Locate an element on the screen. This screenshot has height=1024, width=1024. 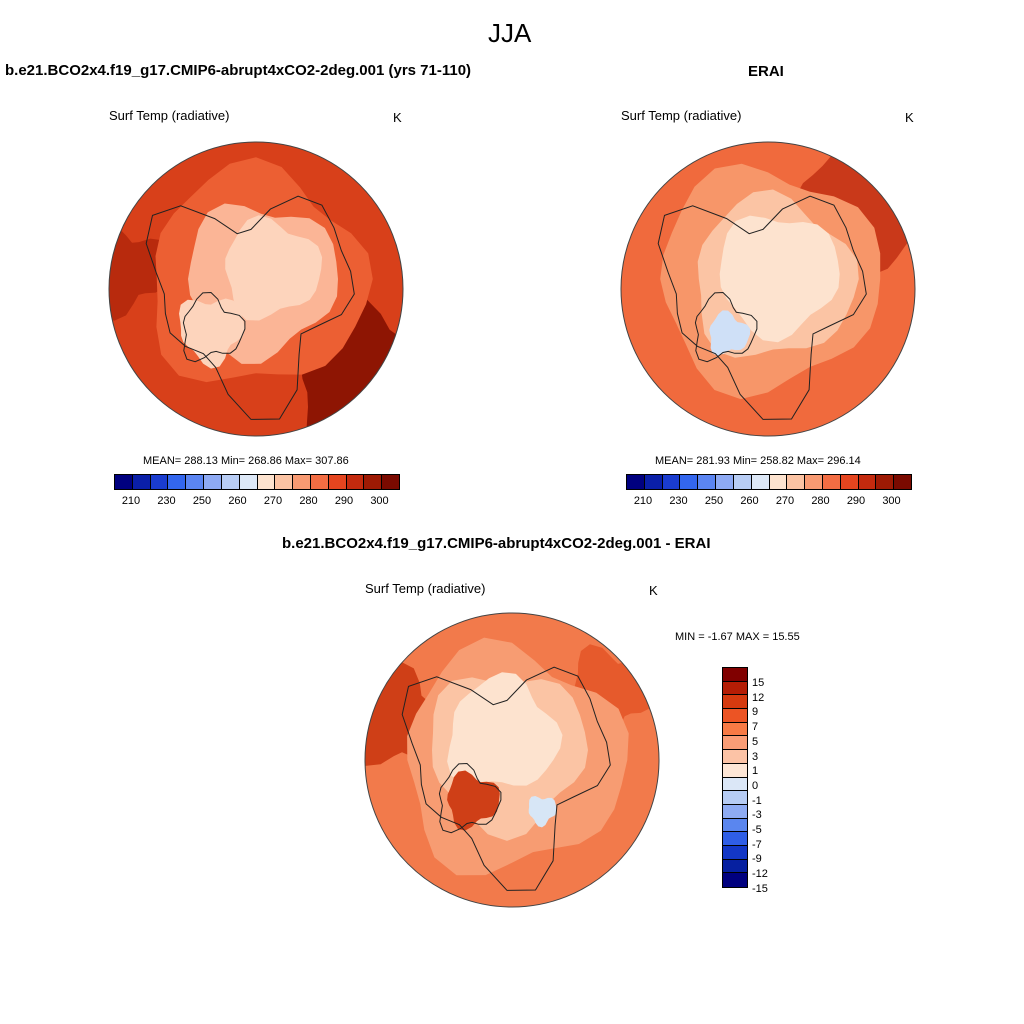
panel-2-title: ERAI is located at coordinates (766, 71).